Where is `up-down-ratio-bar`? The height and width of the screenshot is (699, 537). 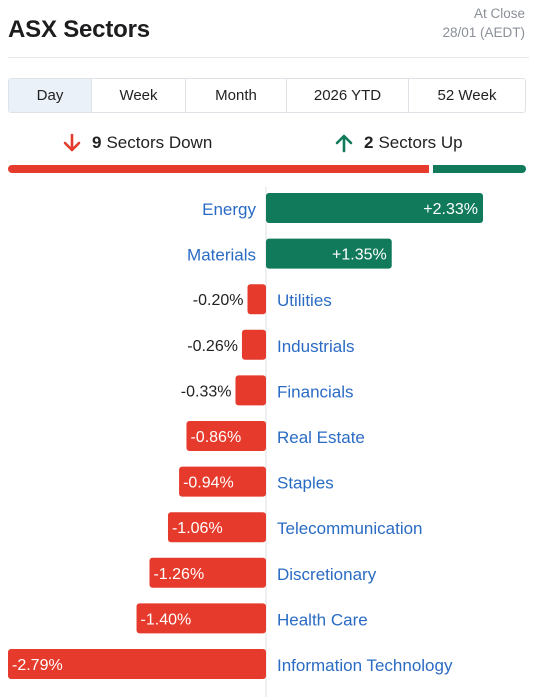
up-down-ratio-bar is located at coordinates (267, 169).